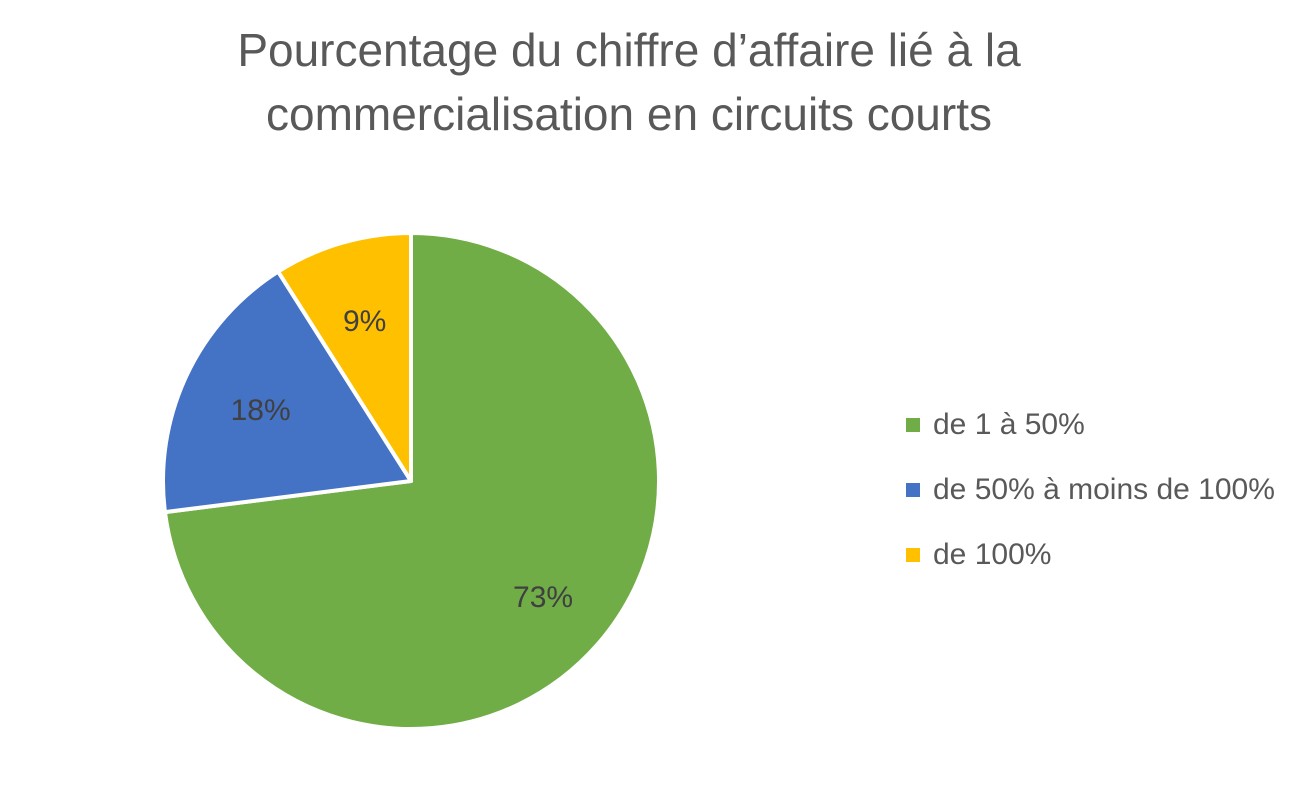  What do you see at coordinates (1009, 424) in the screenshot?
I see `legend-label: de 1 à 50%` at bounding box center [1009, 424].